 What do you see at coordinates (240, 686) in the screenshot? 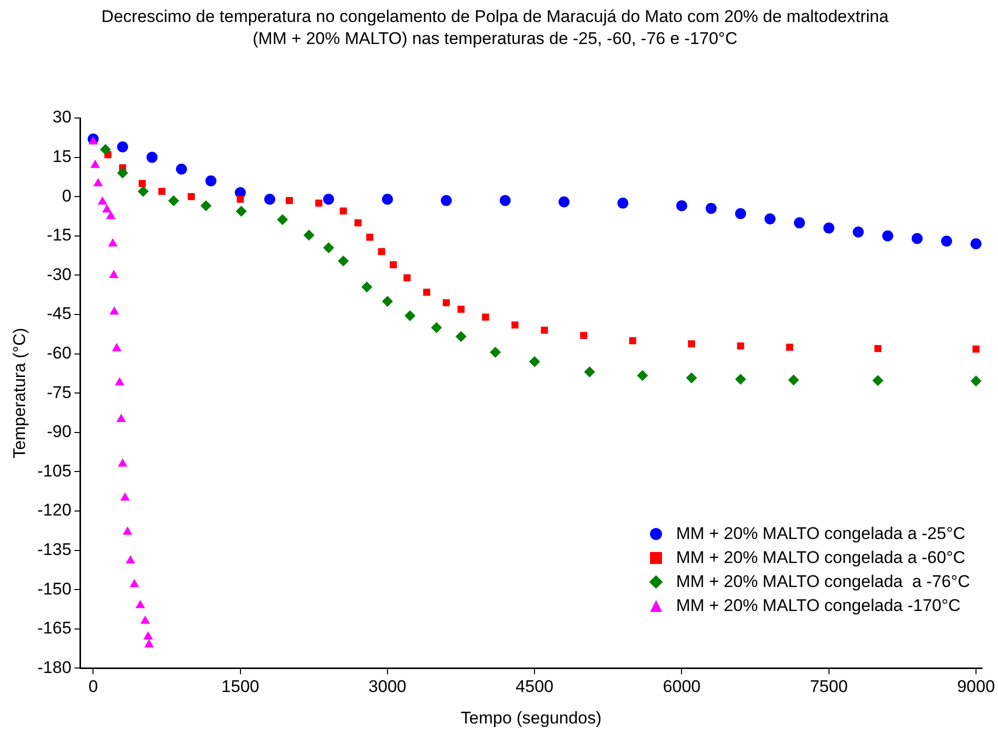
I see `x-tick-label: 1500` at bounding box center [240, 686].